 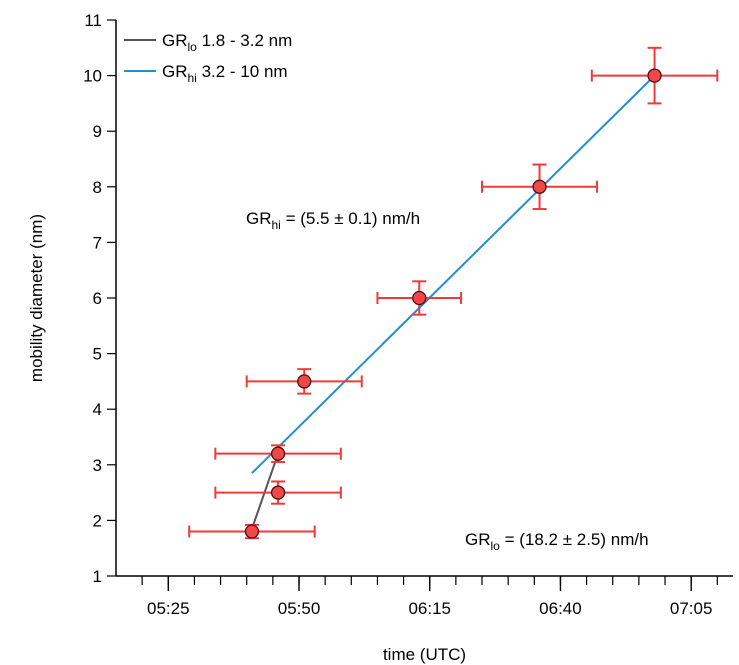 What do you see at coordinates (208, 58) in the screenshot?
I see `legend: GRlo 1.8 - 3.2 nm GRhi 3.2 - 10 nm` at bounding box center [208, 58].